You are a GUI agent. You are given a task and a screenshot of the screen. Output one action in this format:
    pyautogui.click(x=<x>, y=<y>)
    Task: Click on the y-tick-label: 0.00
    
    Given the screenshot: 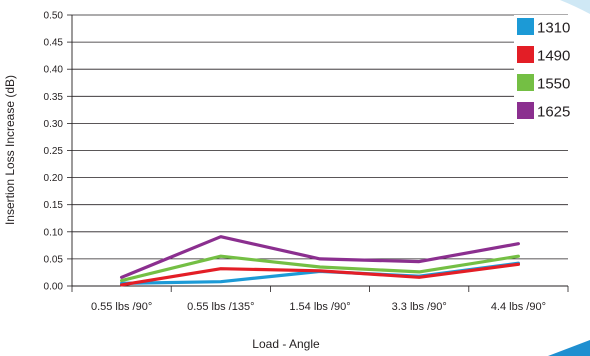 What is the action you would take?
    pyautogui.click(x=54, y=287)
    